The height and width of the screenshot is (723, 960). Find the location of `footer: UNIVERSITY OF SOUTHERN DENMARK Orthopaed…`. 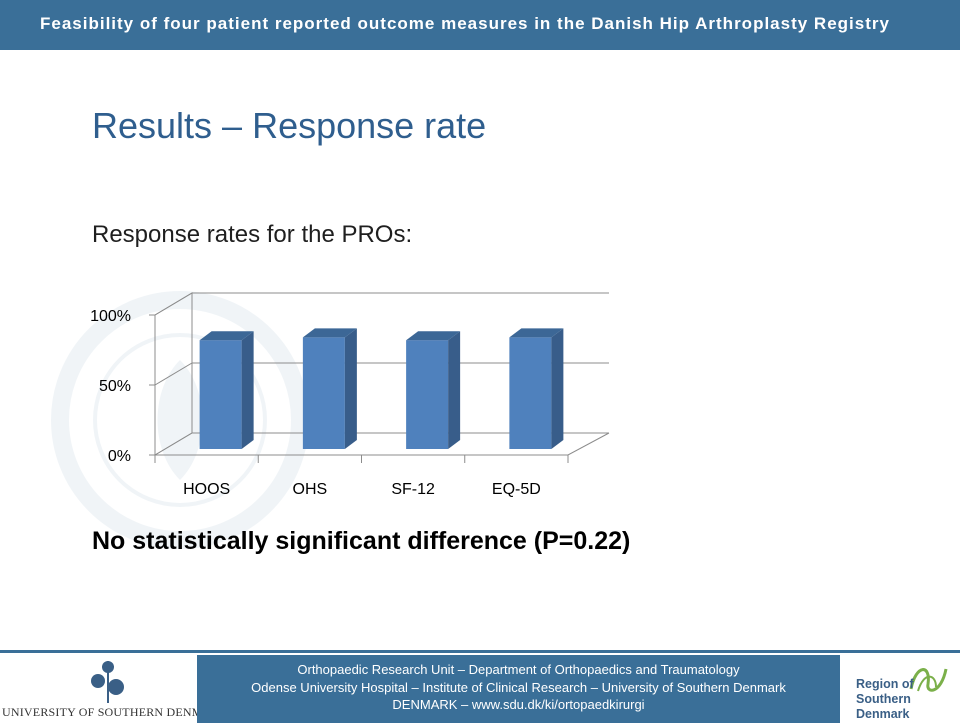

footer: UNIVERSITY OF SOUTHERN DENMARK Orthopaed… is located at coordinates (480, 686).